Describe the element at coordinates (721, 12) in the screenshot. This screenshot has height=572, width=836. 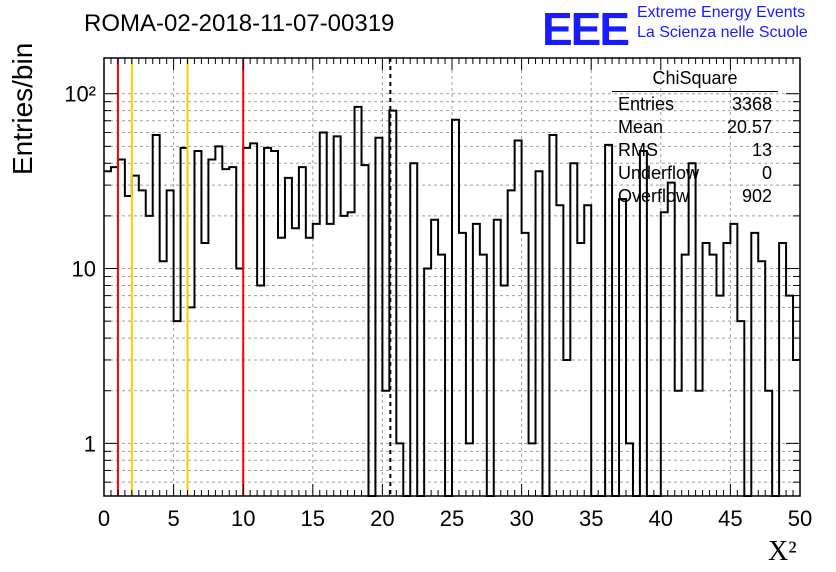
I see `logo-tagline-1: Extreme Energy Events` at that location.